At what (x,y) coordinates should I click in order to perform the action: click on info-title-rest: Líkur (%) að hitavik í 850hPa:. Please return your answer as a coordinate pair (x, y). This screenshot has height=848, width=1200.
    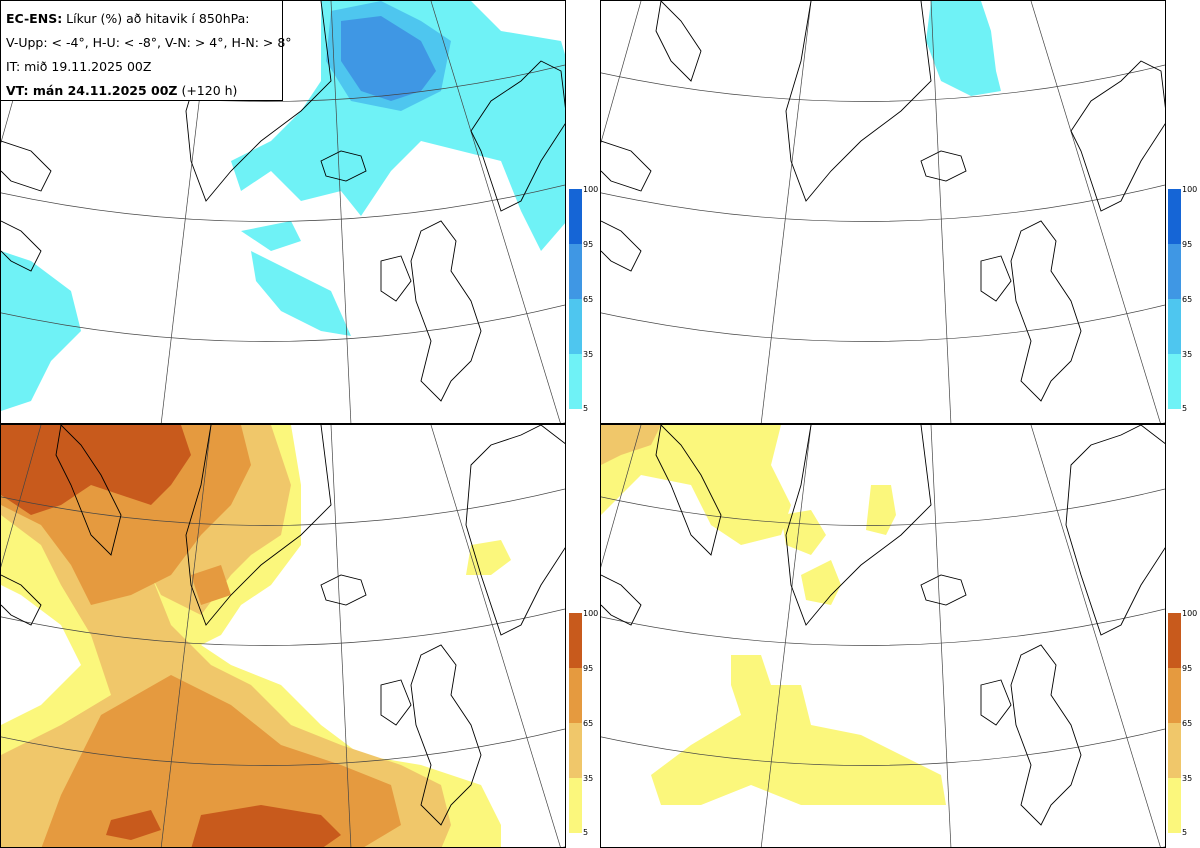
    Looking at the image, I should click on (156, 18).